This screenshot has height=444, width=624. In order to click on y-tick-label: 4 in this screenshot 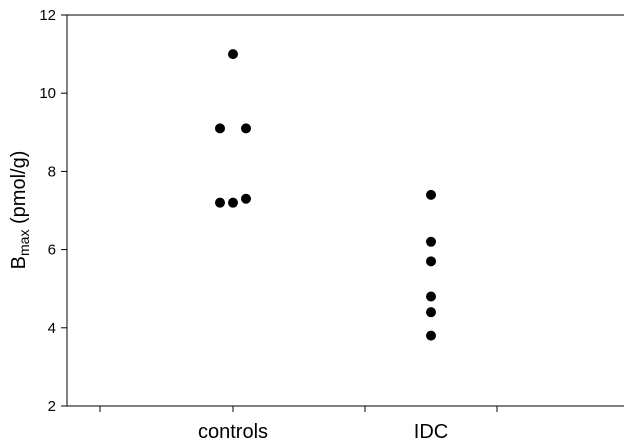, I will do `click(52, 328)`.